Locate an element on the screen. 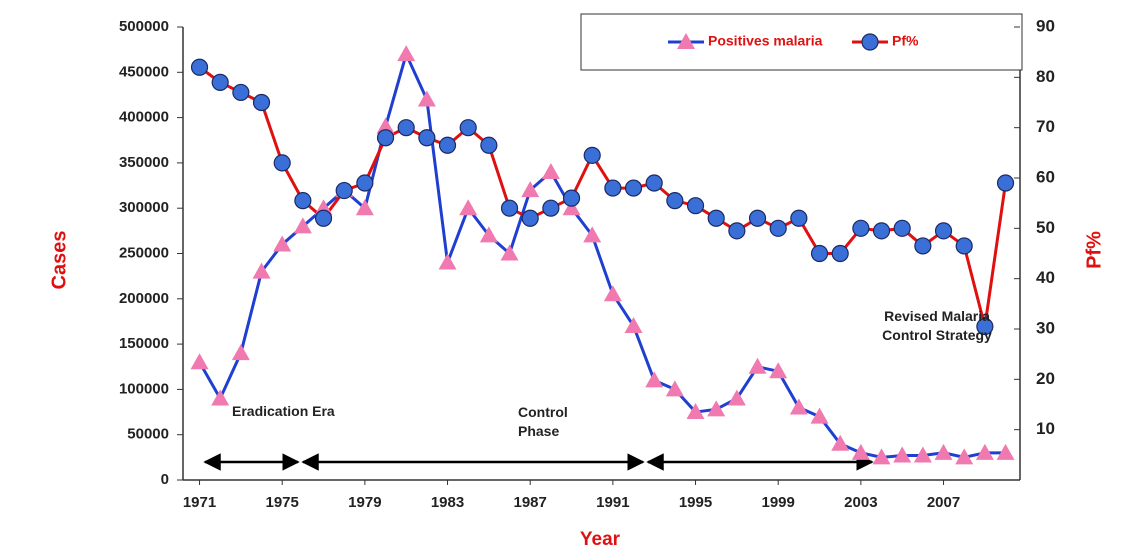 The image size is (1138, 552). y-tick-label: 300000 is located at coordinates (144, 207).